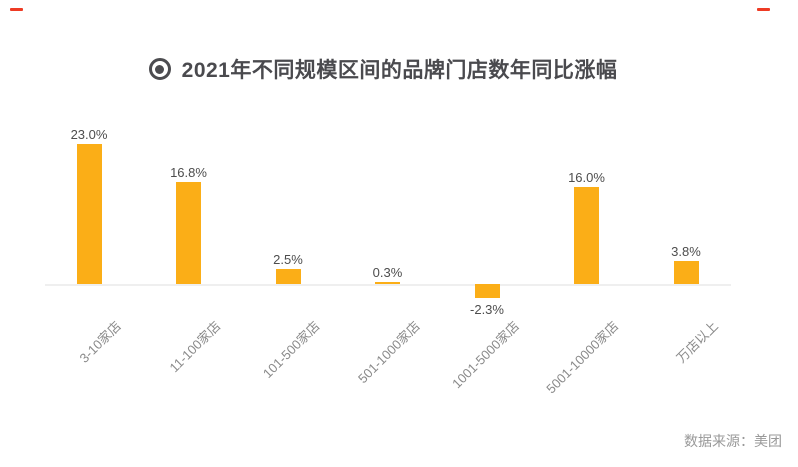 The height and width of the screenshot is (467, 798). What do you see at coordinates (686, 251) in the screenshot?
I see `bar-value-label-7: 3.8%` at bounding box center [686, 251].